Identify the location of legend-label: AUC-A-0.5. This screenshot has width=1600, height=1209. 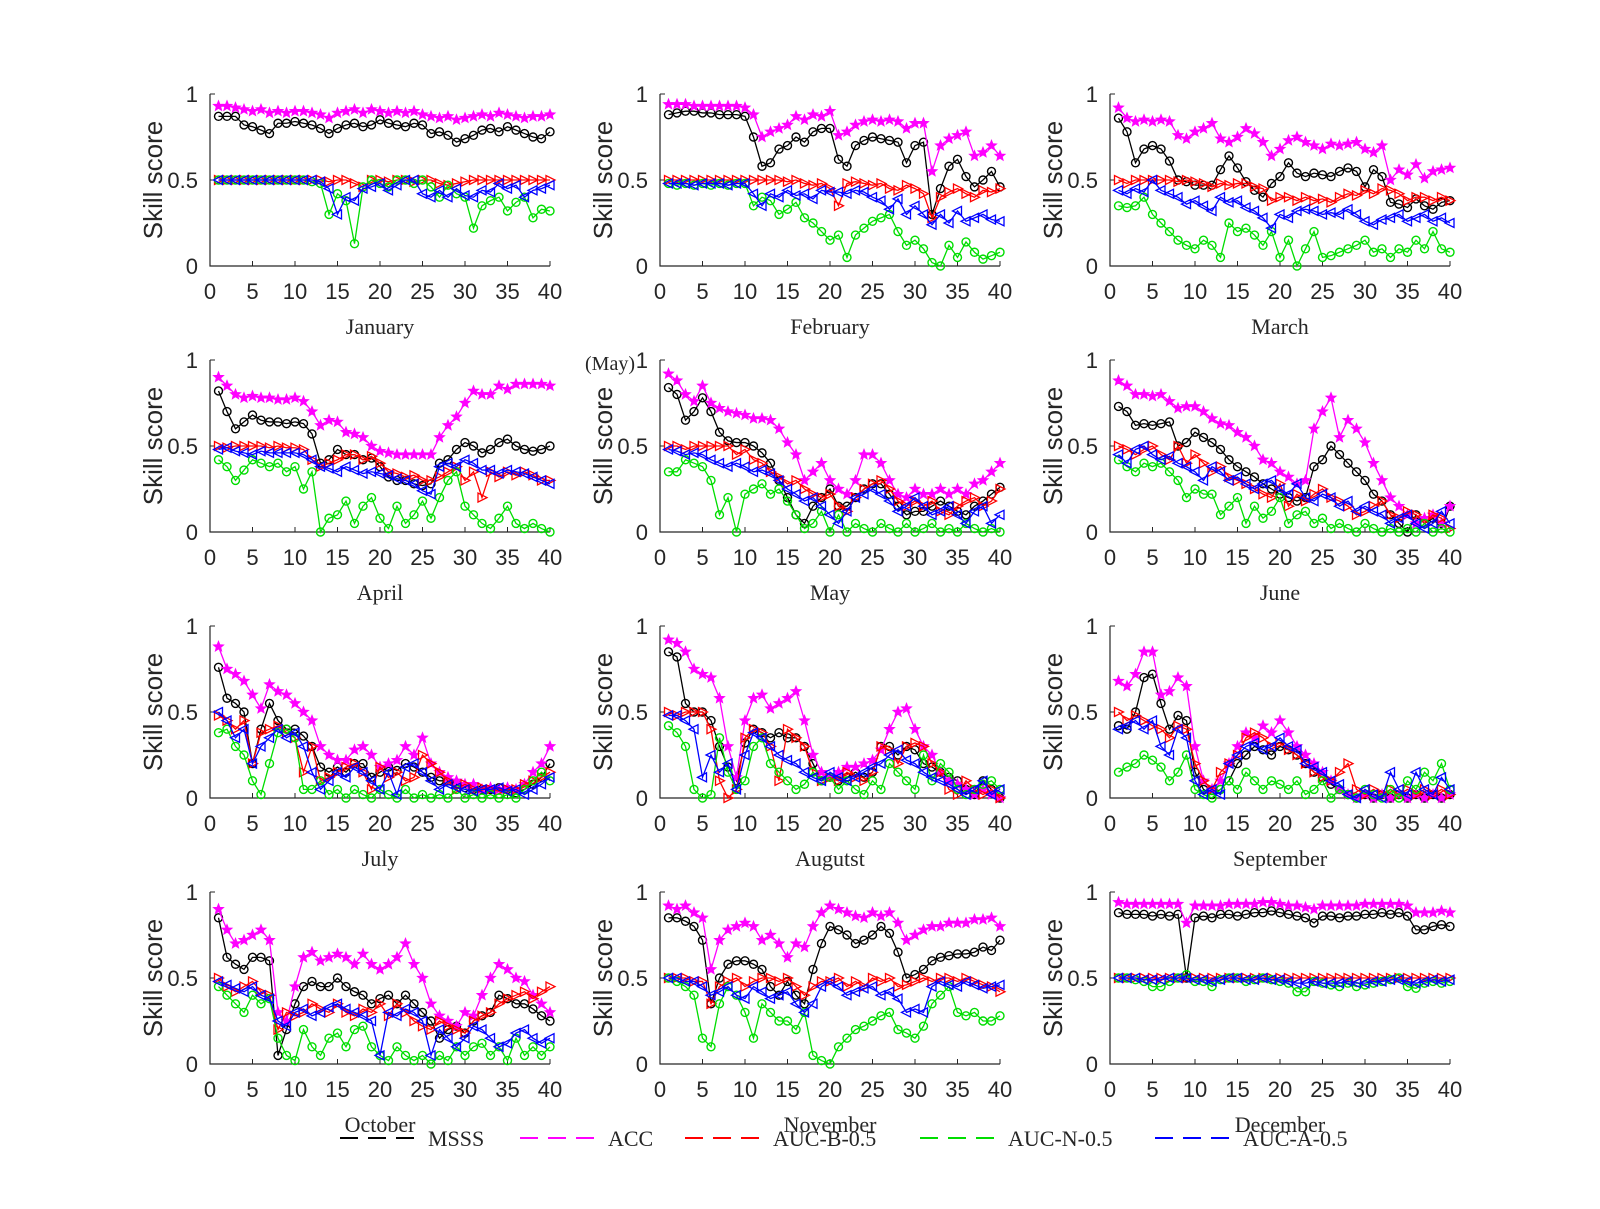
(1295, 1138).